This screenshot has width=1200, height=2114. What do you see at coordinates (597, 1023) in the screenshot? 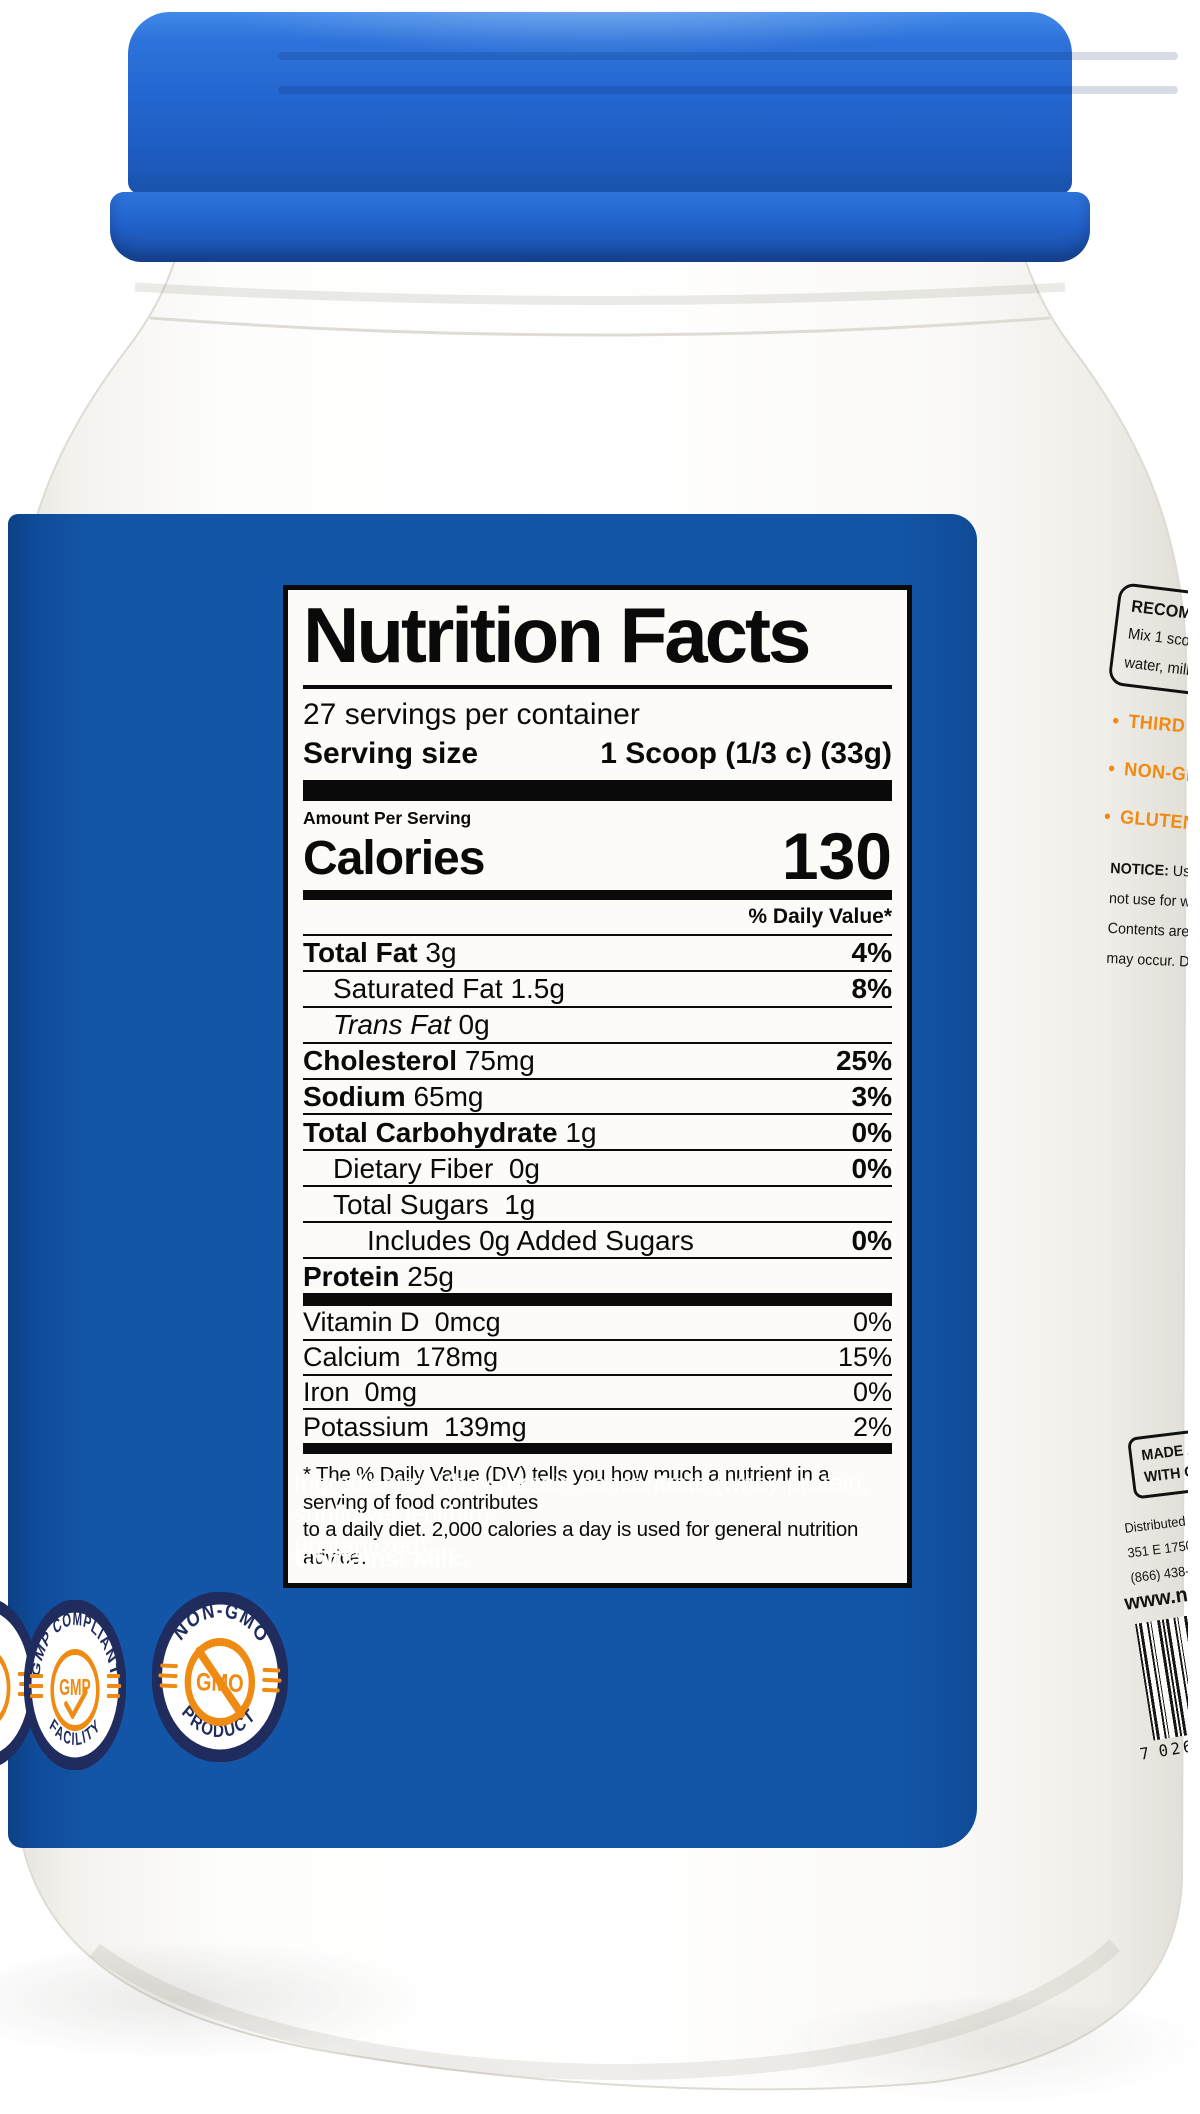
I see `nutrient-row: Trans Fat 0g` at bounding box center [597, 1023].